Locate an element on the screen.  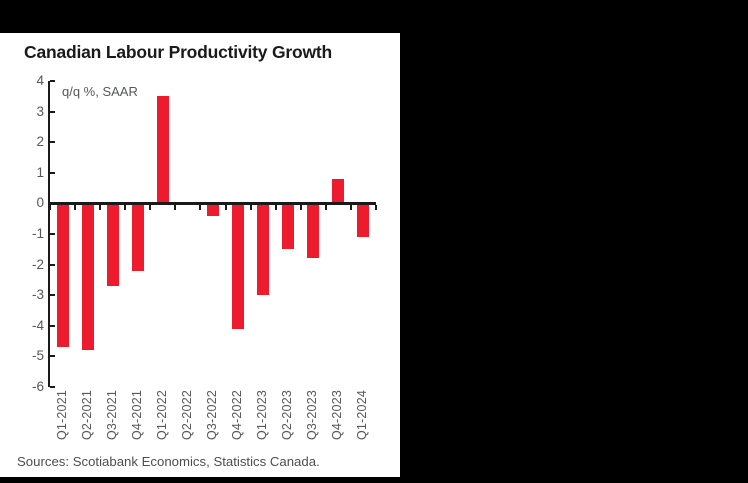
x-axis-line is located at coordinates (212, 203).